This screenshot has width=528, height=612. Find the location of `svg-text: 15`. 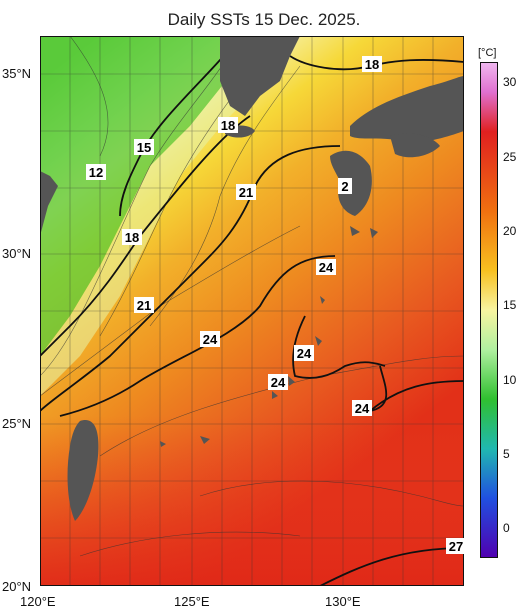

svg-text: 15 is located at coordinates (144, 147).